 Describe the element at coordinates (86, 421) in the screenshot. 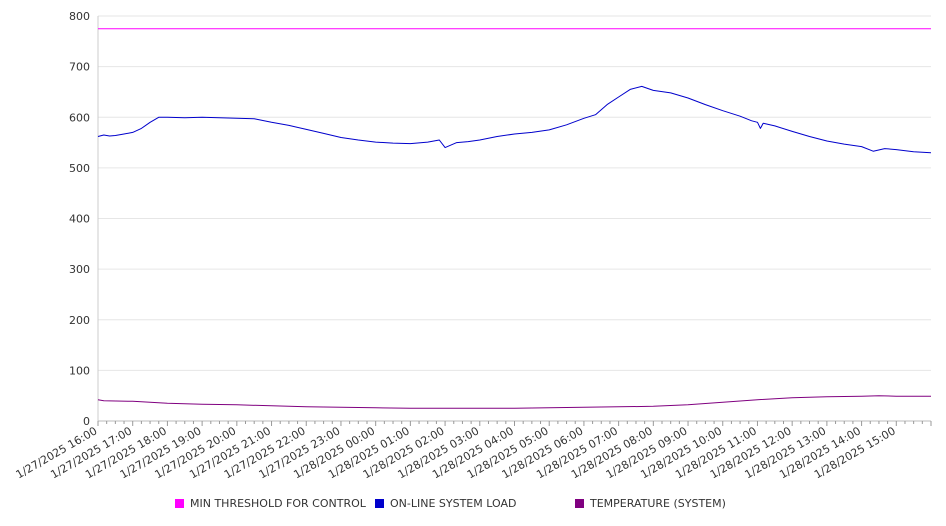

I see `y-tick-label-0: 0` at that location.